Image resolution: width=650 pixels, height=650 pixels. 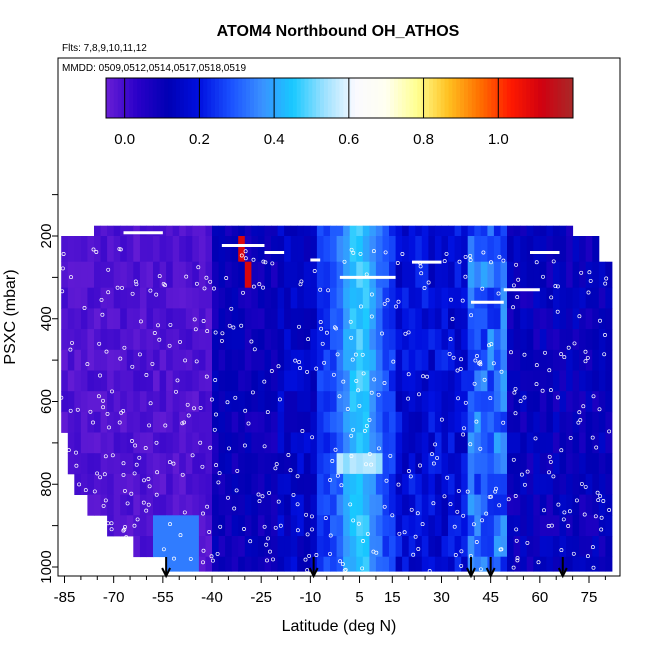 I want to click on x-tick-label: 60, so click(x=539, y=597).